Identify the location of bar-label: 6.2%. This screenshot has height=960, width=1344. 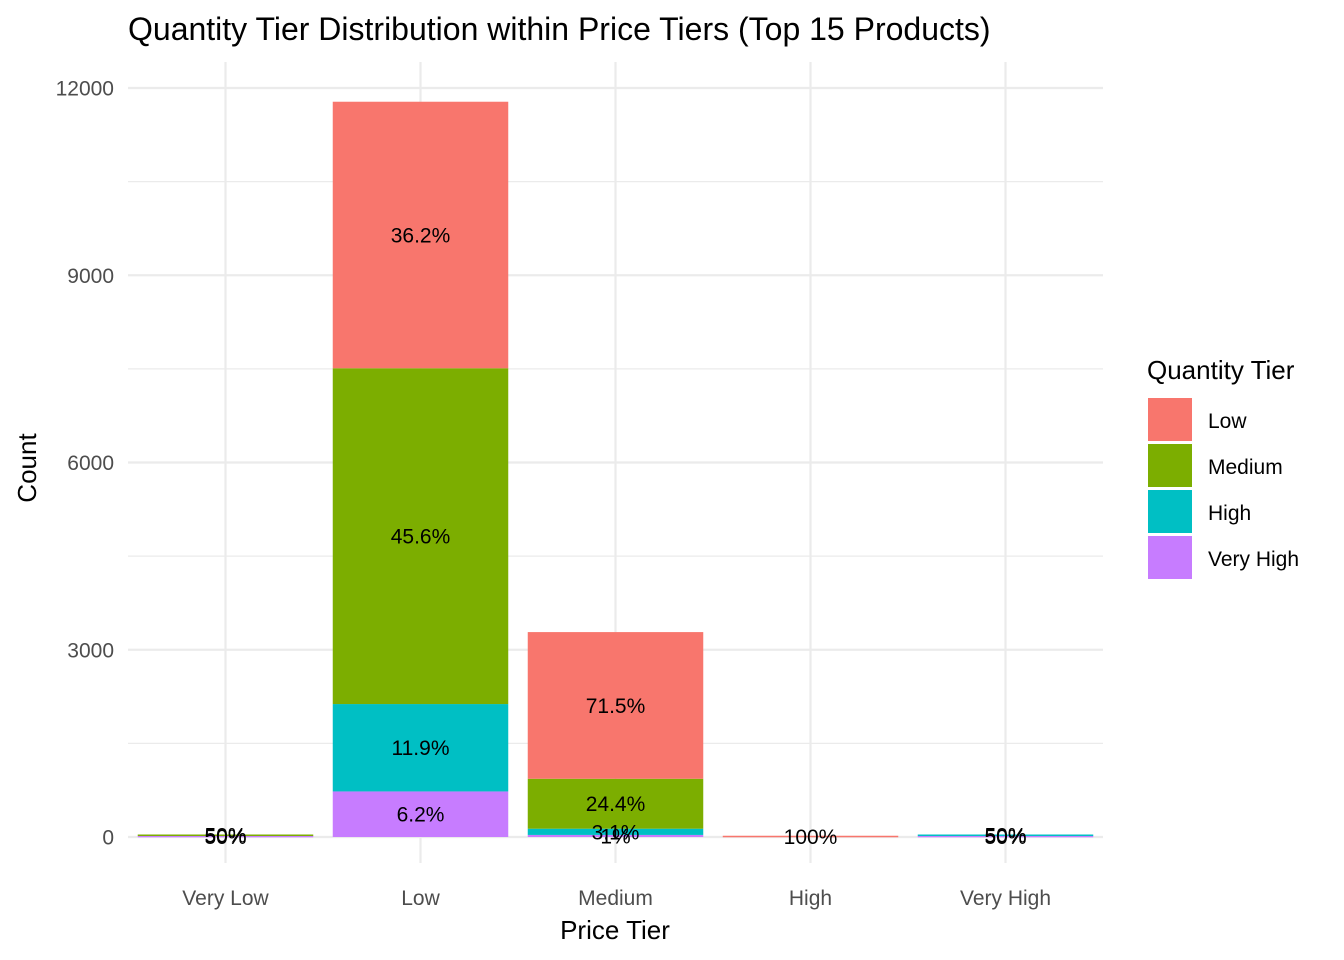
(421, 815).